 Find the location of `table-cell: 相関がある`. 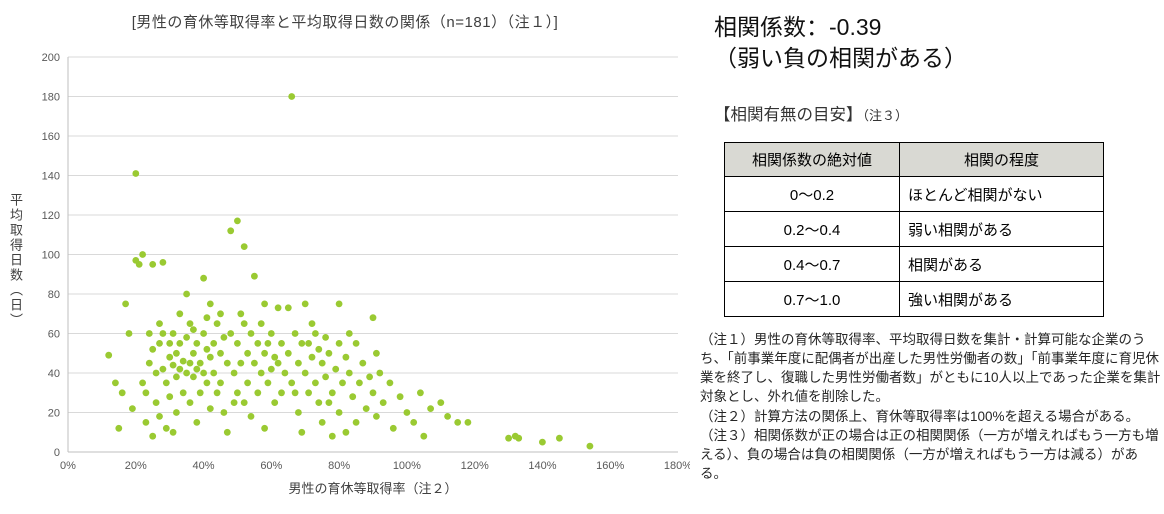

table-cell: 相関がある is located at coordinates (1001, 264).